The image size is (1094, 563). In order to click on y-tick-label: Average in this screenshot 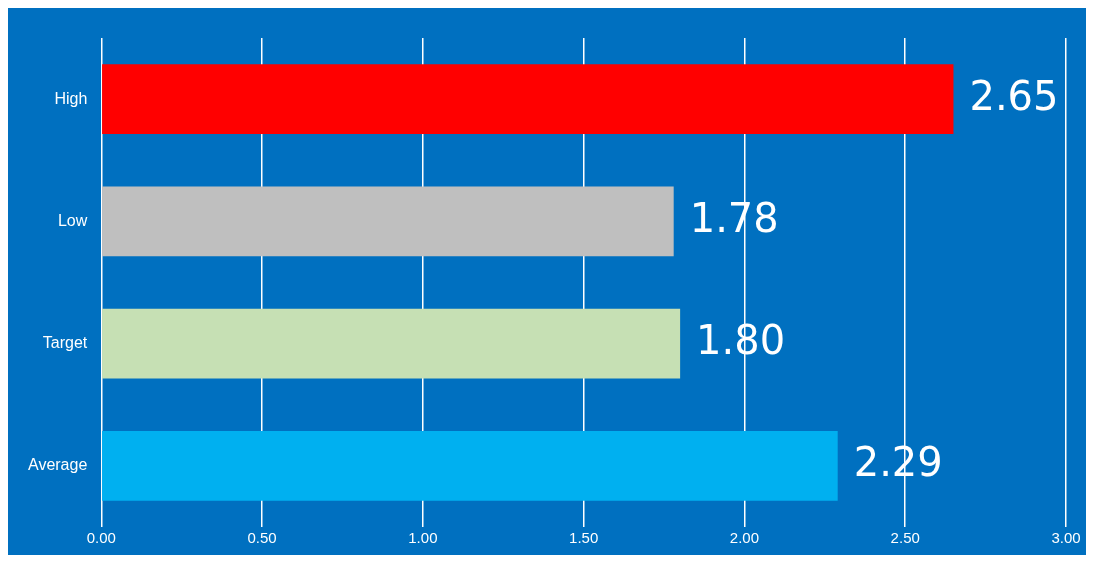, I will do `click(57, 465)`.